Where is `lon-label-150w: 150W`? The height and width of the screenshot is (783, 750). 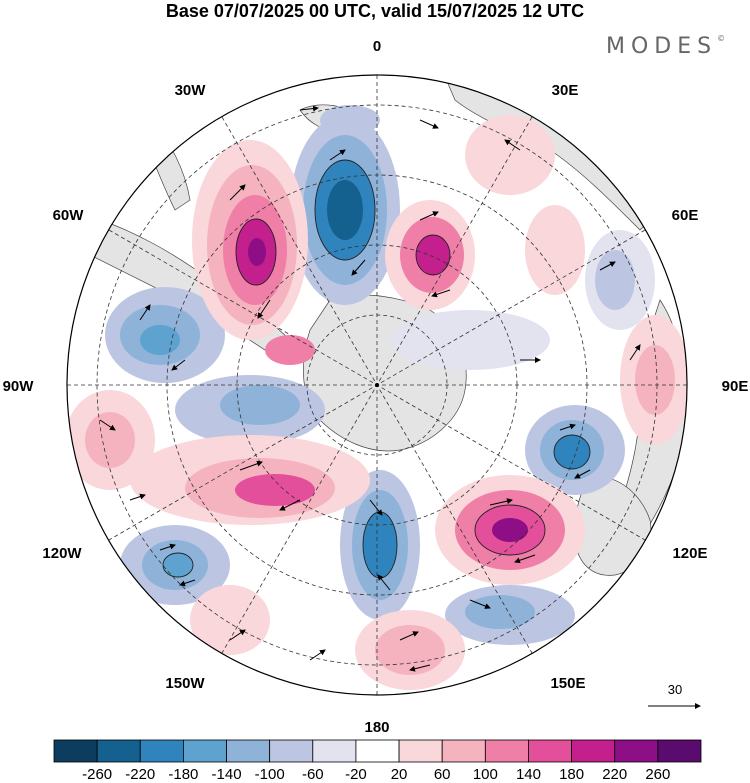 lon-label-150w: 150W is located at coordinates (185, 683).